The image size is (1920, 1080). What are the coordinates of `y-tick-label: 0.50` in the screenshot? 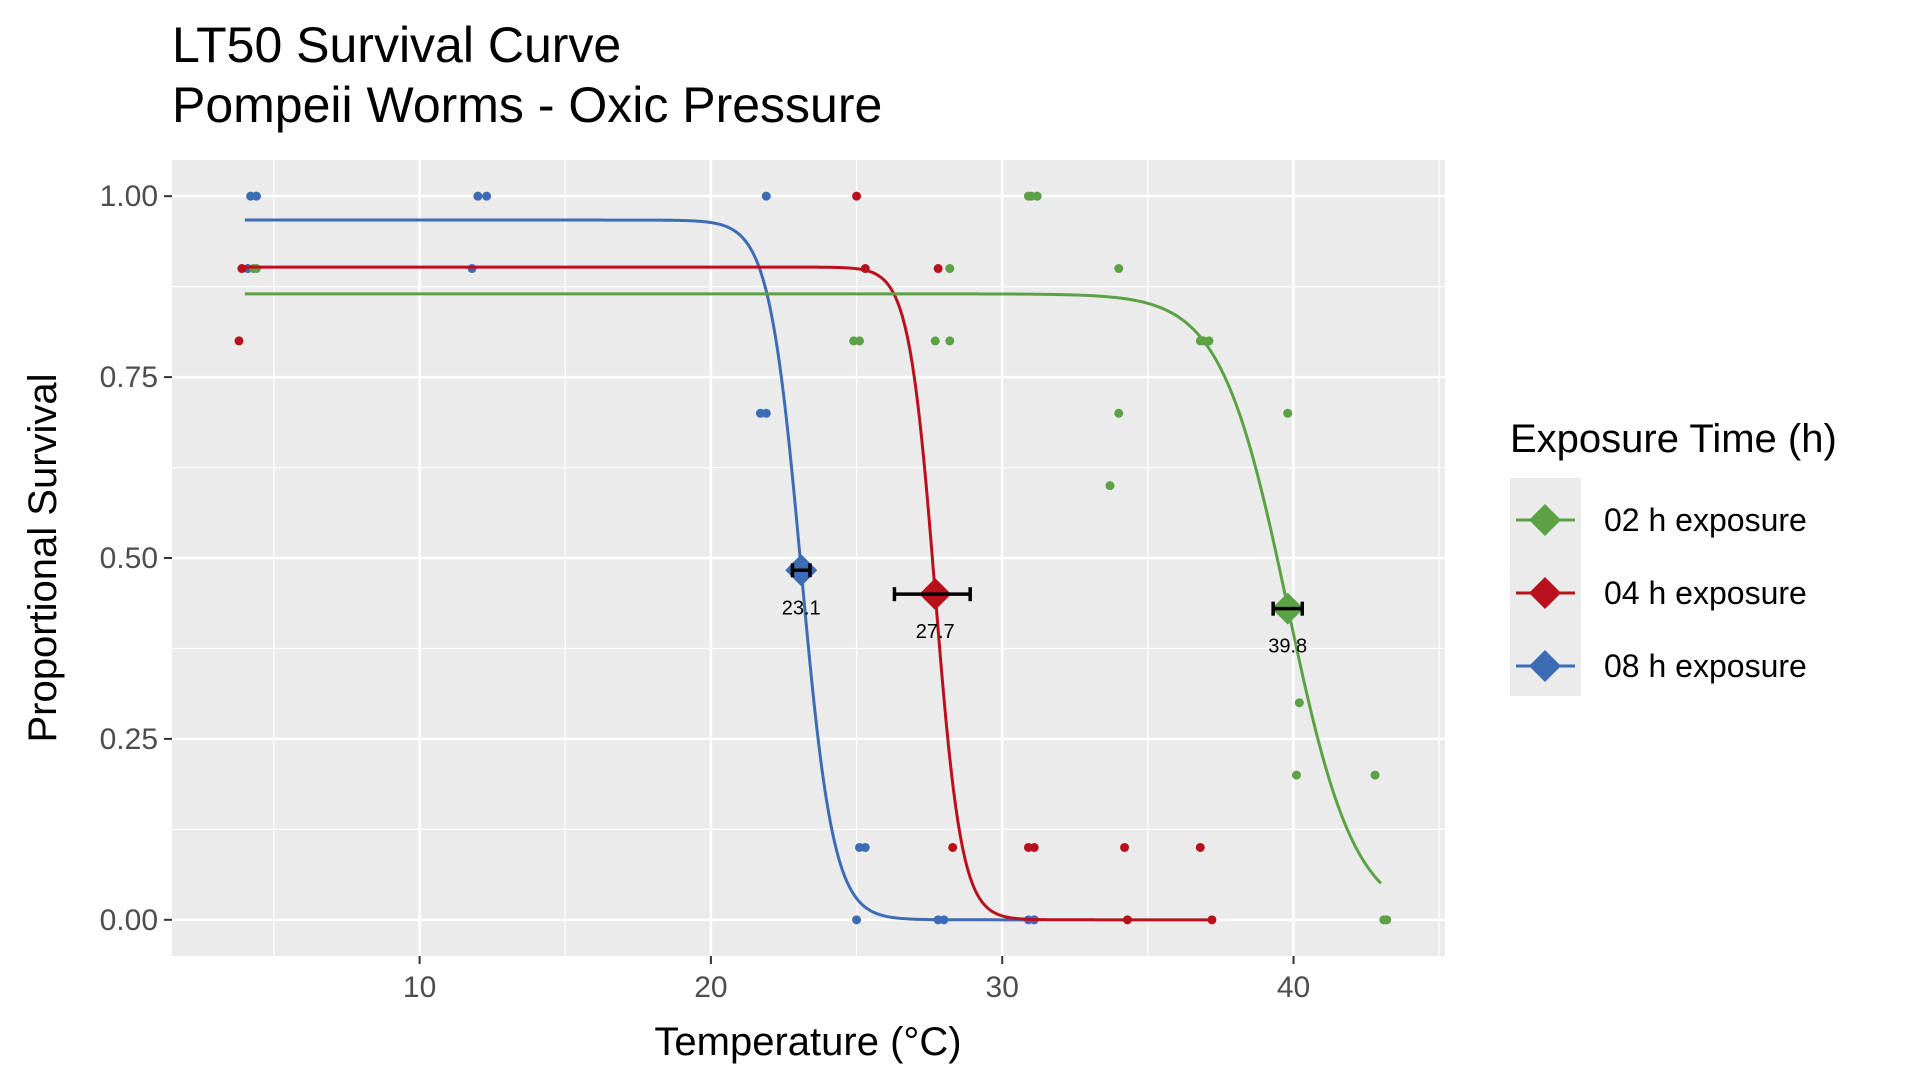 It's located at (129, 558).